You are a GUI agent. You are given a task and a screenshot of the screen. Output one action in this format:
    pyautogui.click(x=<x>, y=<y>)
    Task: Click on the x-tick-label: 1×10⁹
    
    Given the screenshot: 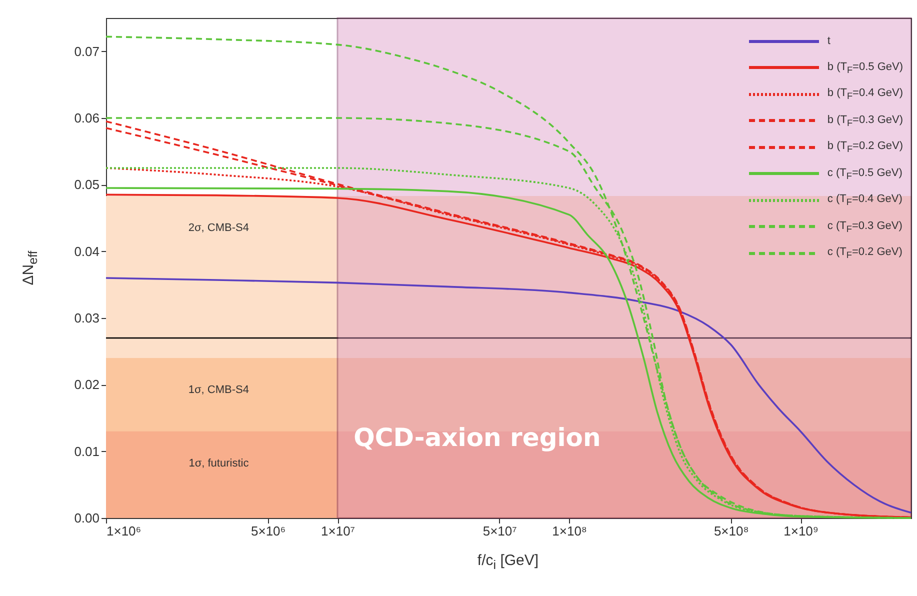 What is the action you would take?
    pyautogui.click(x=801, y=531)
    